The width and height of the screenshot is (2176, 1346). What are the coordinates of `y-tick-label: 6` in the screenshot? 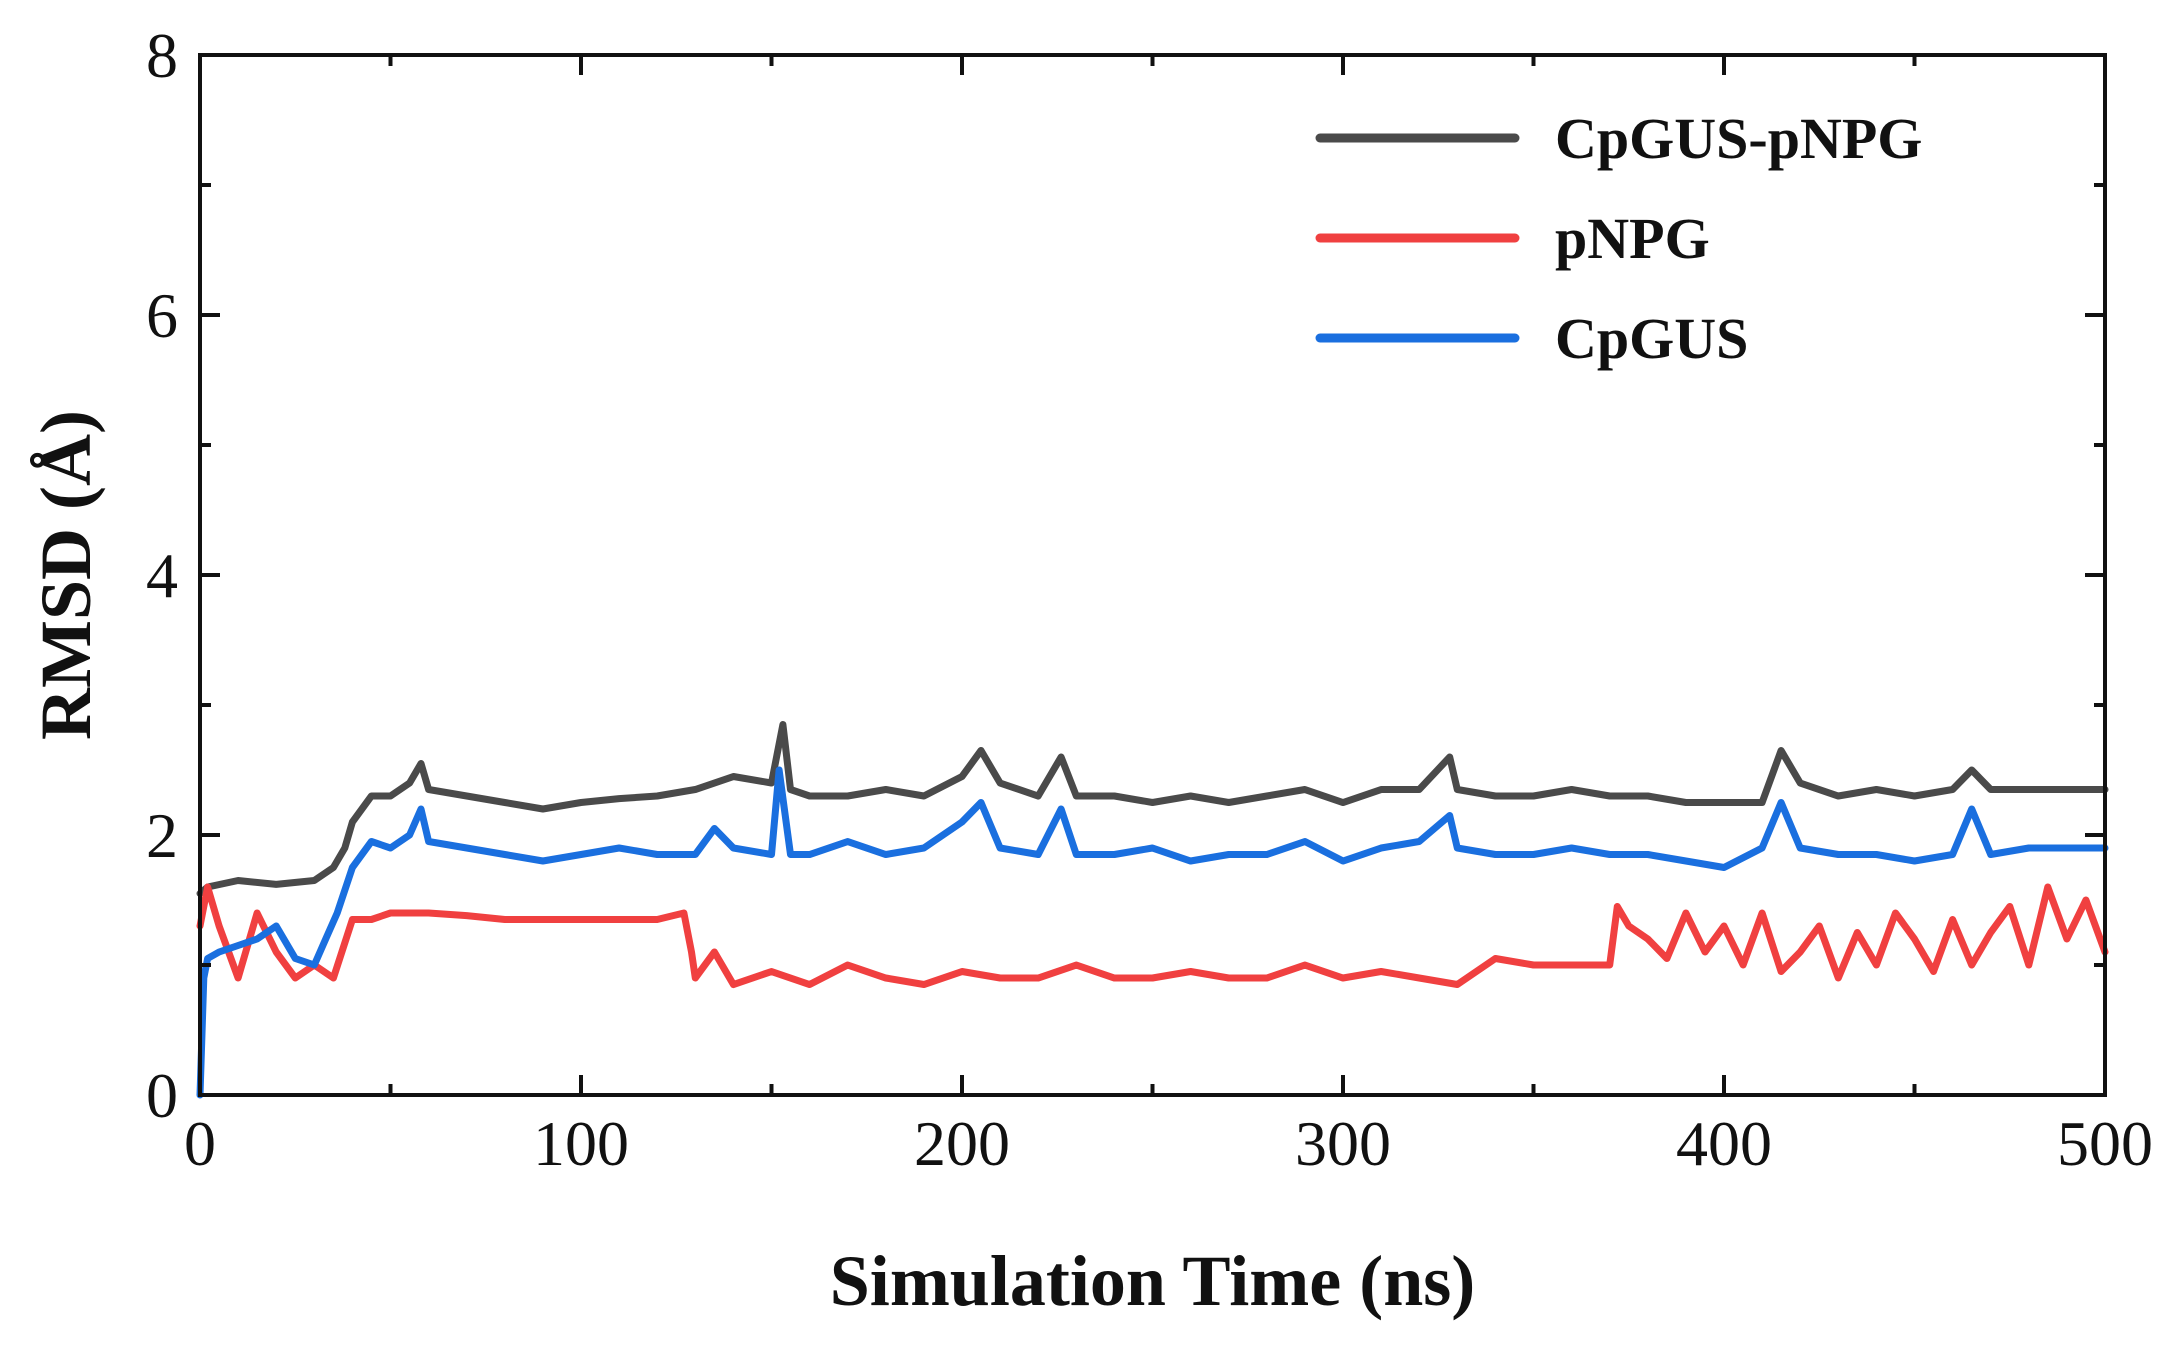 It's located at (162, 315).